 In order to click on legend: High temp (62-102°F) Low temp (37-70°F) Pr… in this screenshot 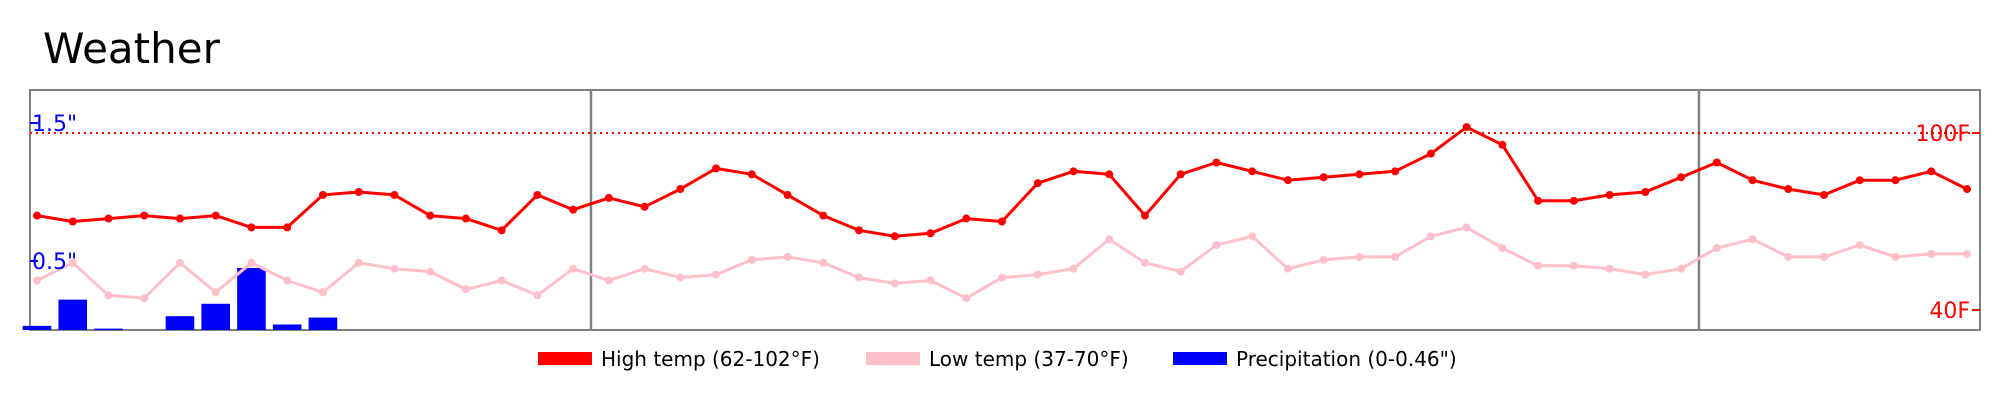, I will do `click(997, 359)`.